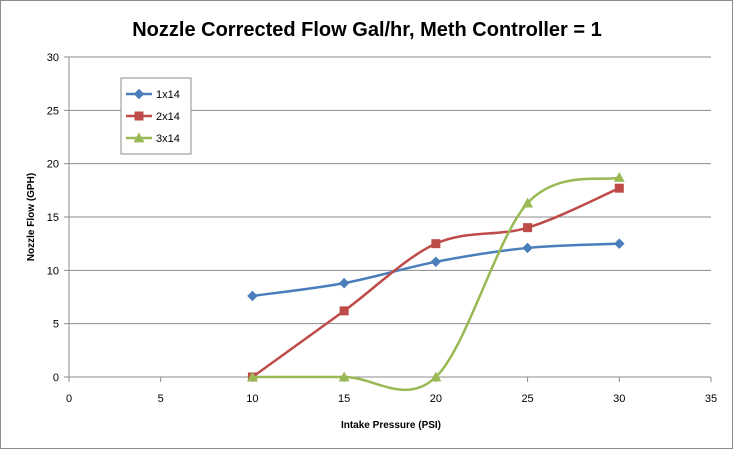  Describe the element at coordinates (56, 378) in the screenshot. I see `y-tick-label: 0` at that location.